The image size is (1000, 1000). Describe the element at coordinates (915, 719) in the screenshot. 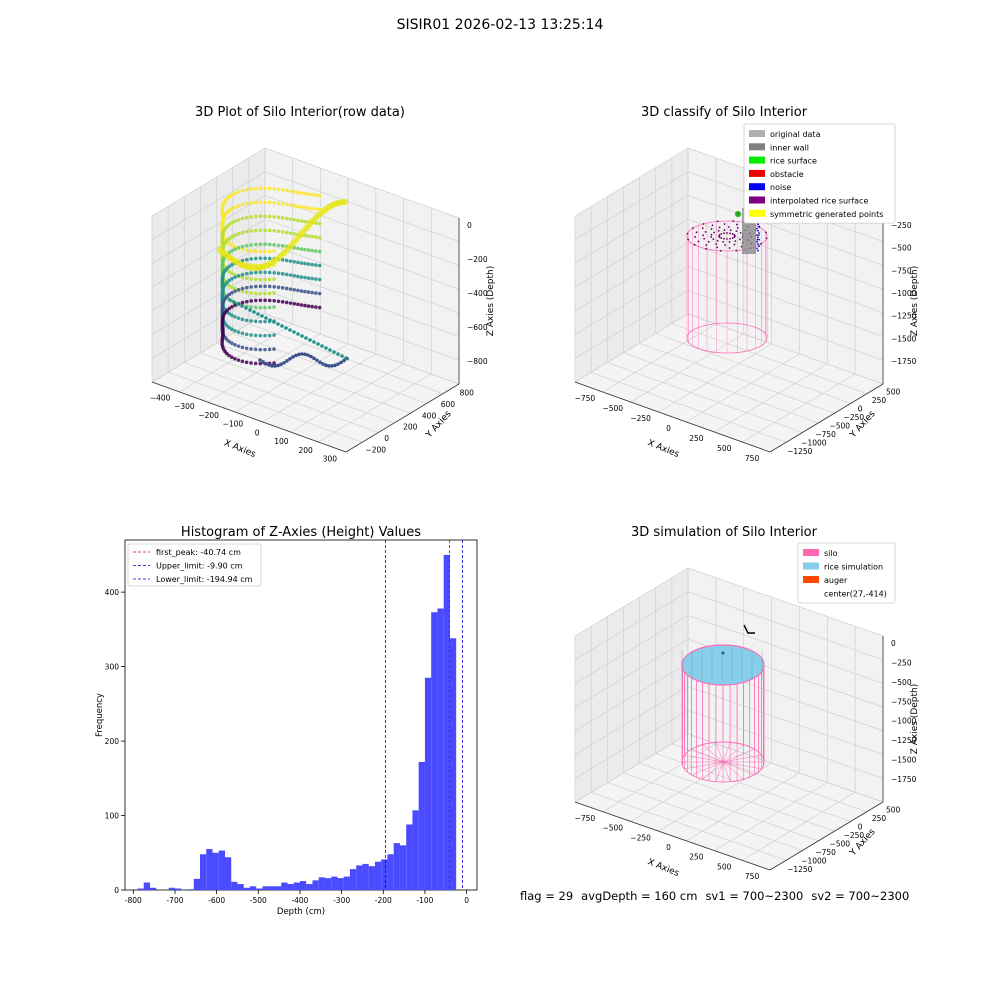

I see `z-axis-label: Z Axies (Depth)` at that location.